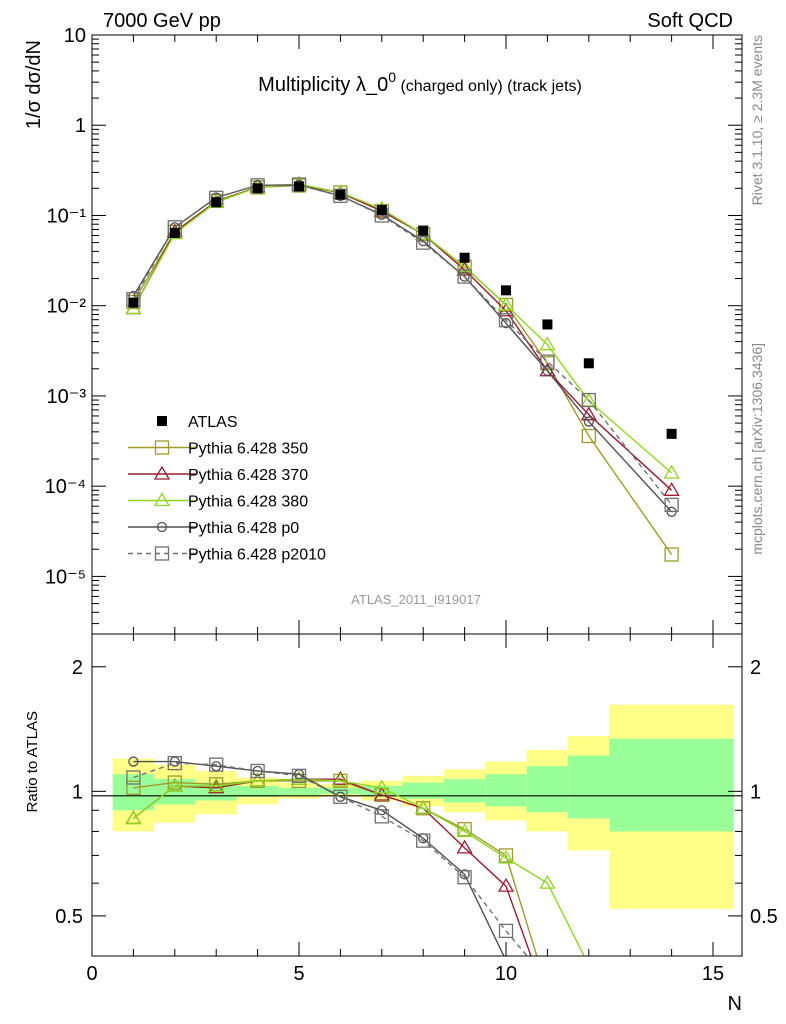  What do you see at coordinates (162, 527) in the screenshot?
I see `legend-pythia-6-428-p0-marker` at bounding box center [162, 527].